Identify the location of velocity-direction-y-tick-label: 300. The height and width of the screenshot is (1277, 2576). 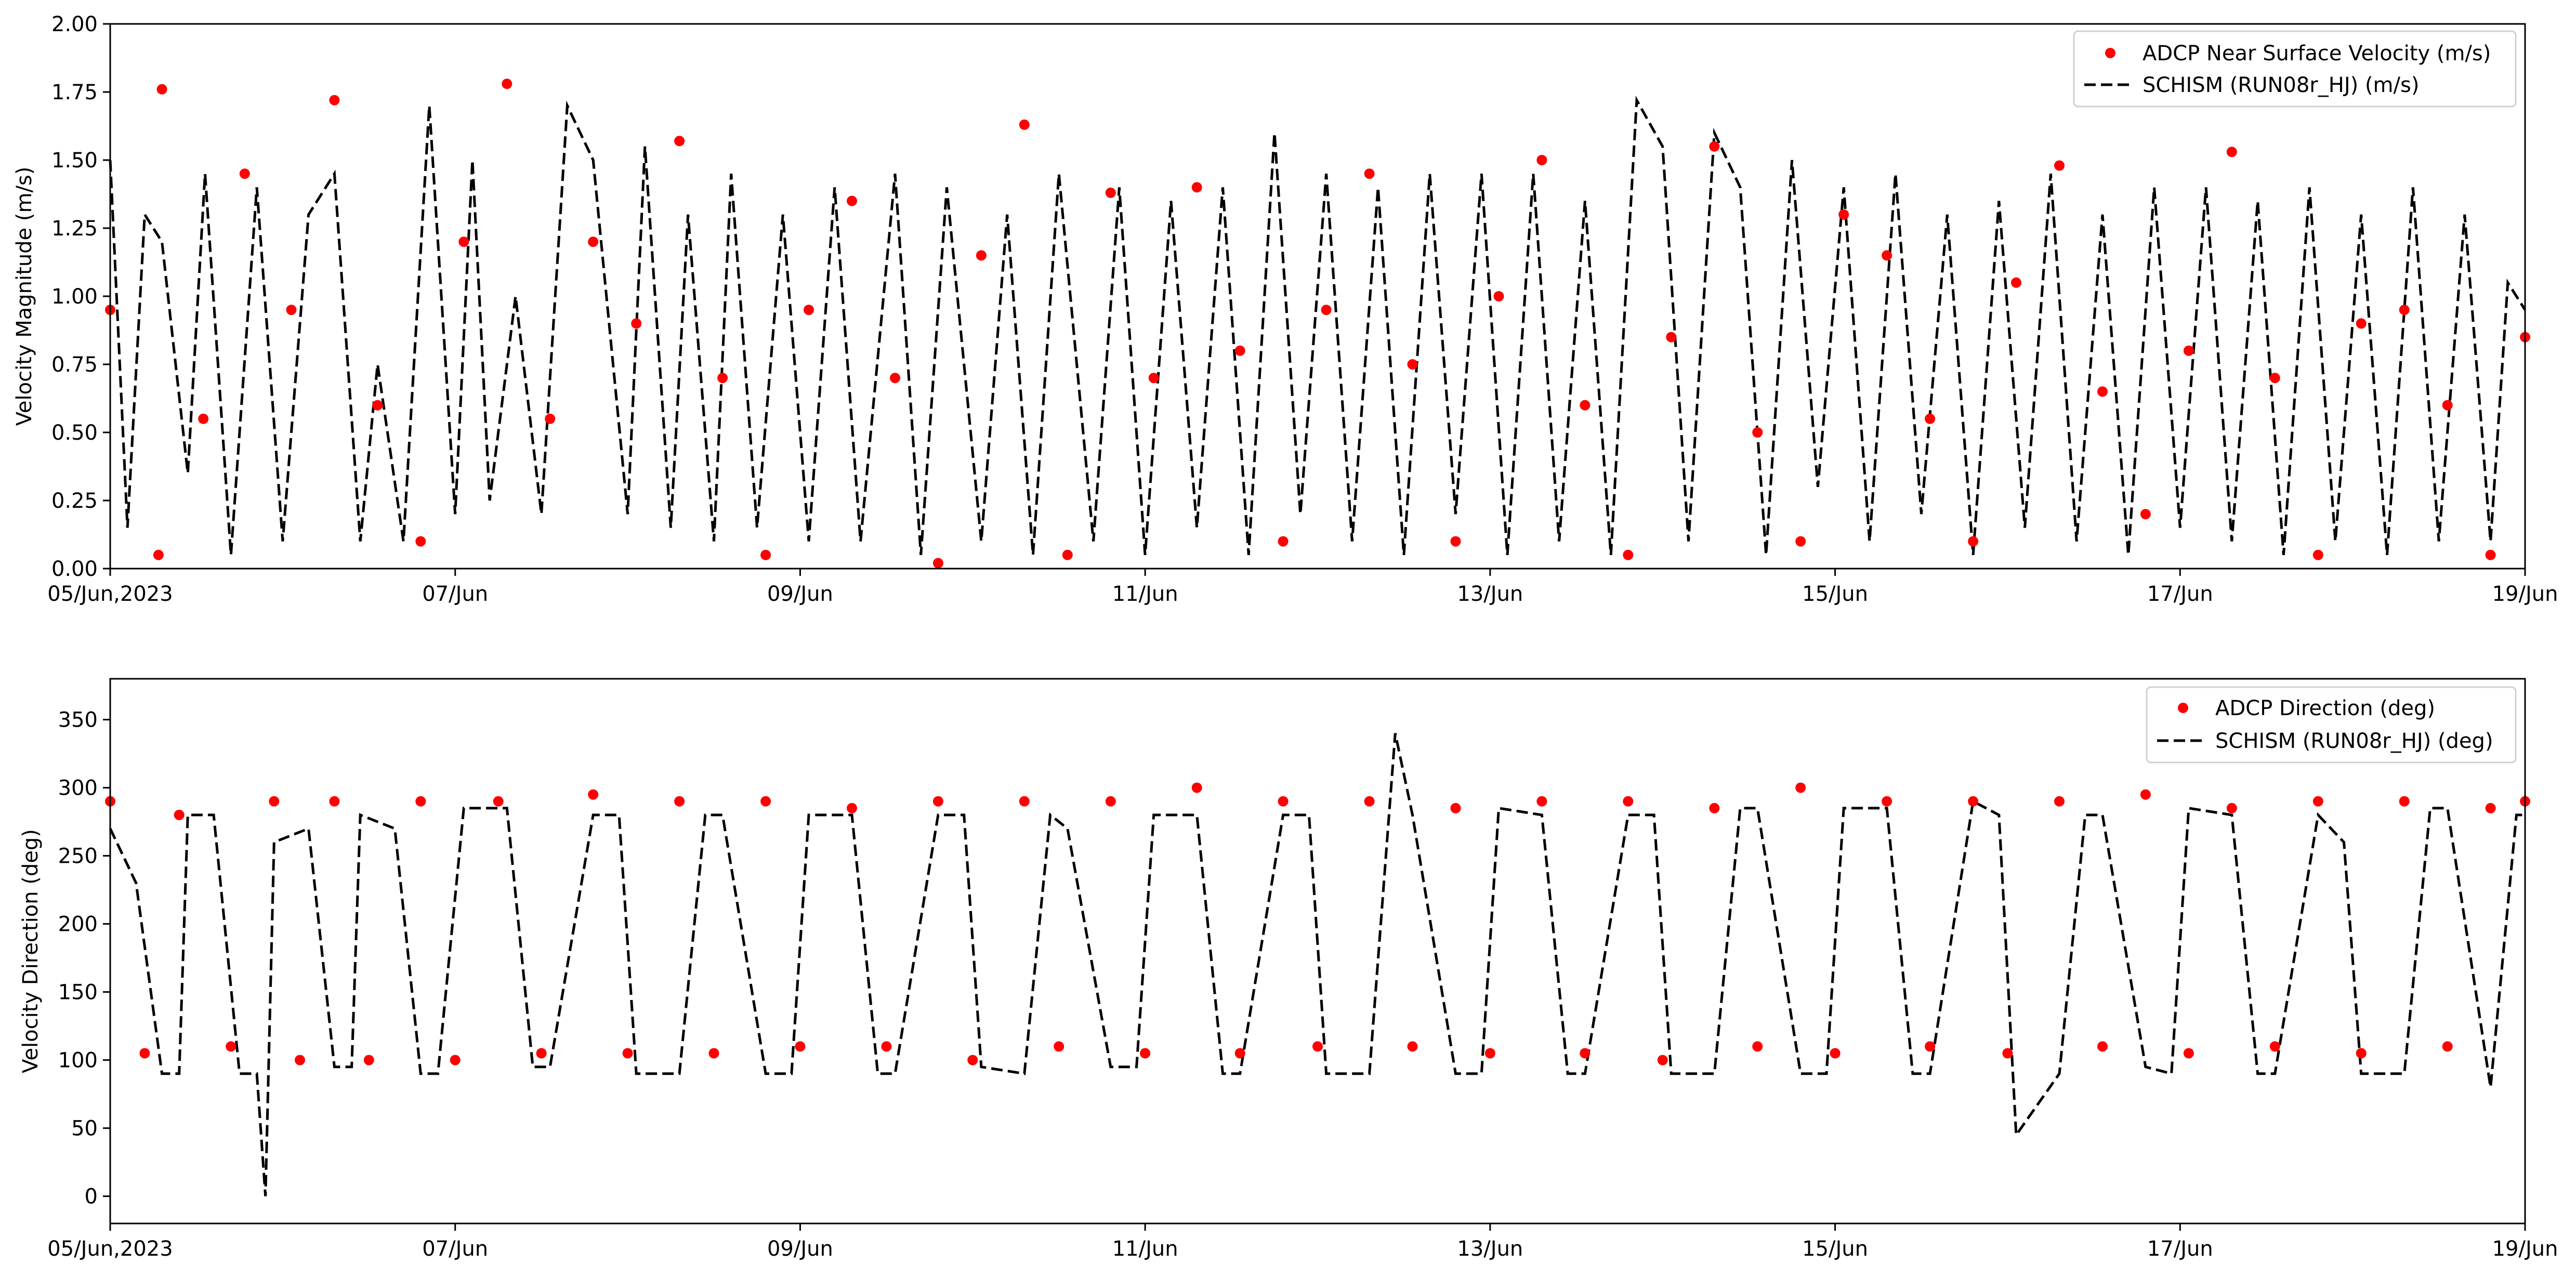
(78, 788).